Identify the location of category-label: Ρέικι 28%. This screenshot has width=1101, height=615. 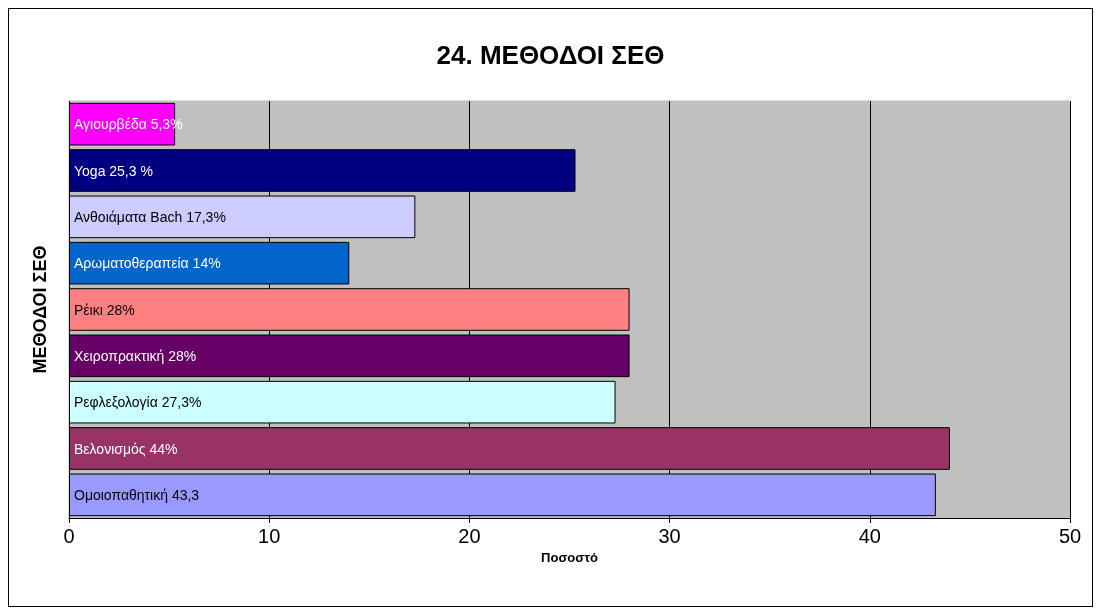
(104, 309).